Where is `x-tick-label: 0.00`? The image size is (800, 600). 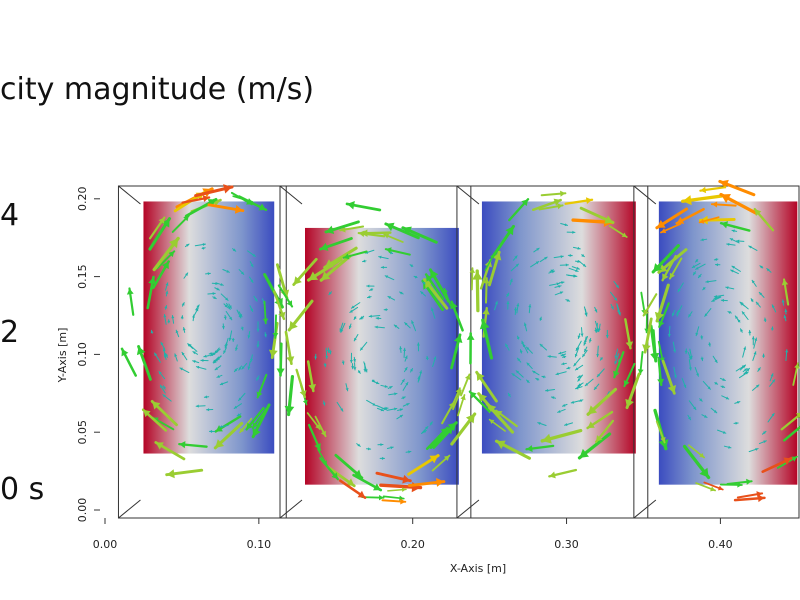
x-tick-label: 0.00 is located at coordinates (105, 544).